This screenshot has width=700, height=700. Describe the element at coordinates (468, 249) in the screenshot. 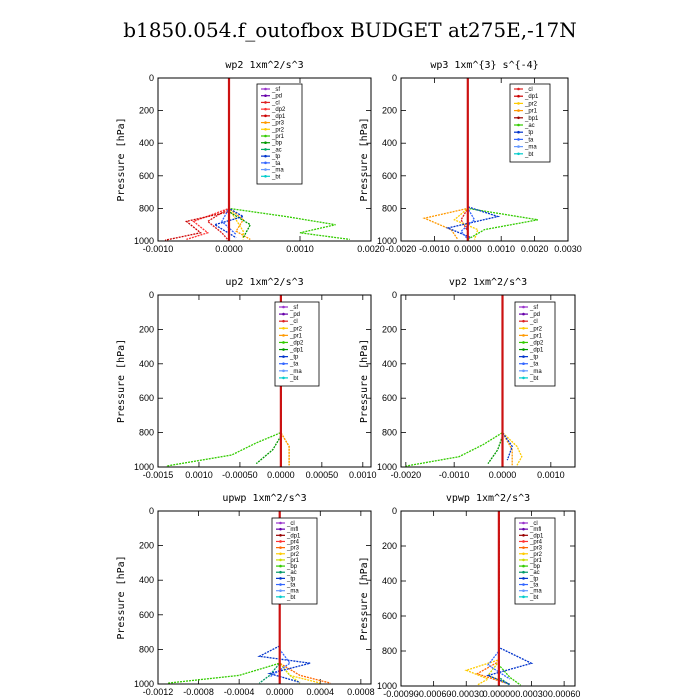

I see `x-tick-label: 0.0000` at that location.